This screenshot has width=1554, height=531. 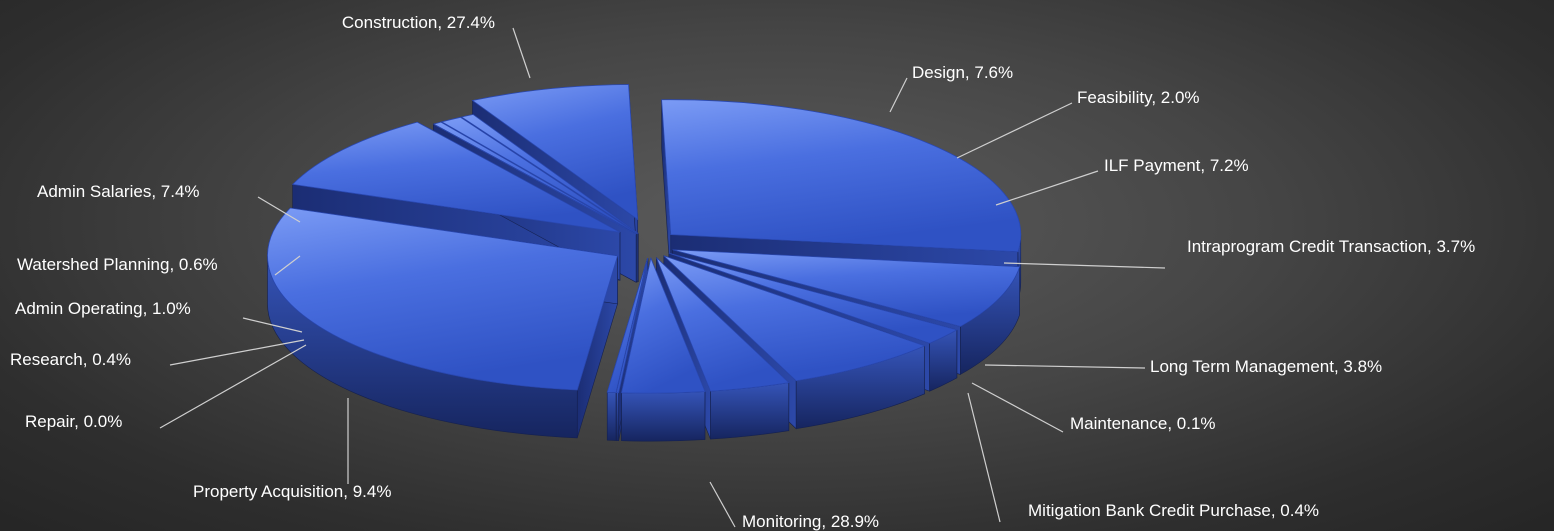 I want to click on slice-label: Property Acquisition, 9.4%, so click(x=292, y=491).